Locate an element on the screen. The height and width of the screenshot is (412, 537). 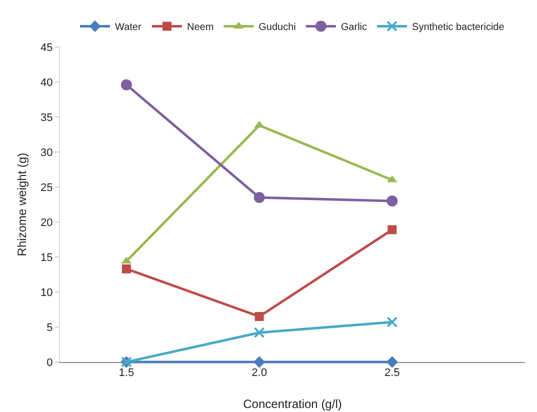
y-tick-label: 40 is located at coordinates (46, 82).